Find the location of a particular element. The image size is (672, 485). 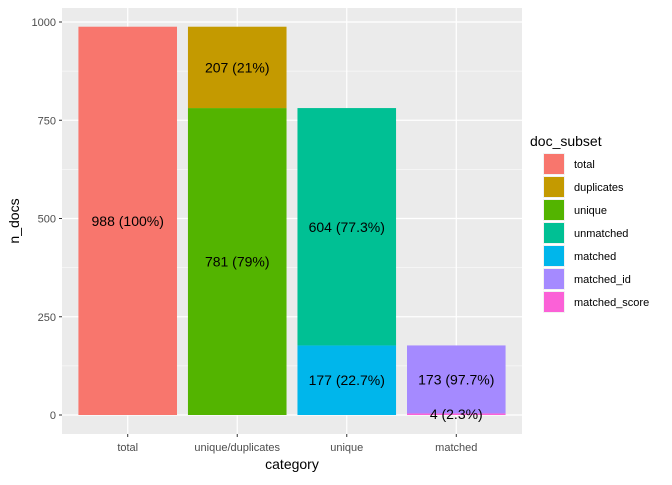

legend-swatch-matched_score is located at coordinates (554, 302).